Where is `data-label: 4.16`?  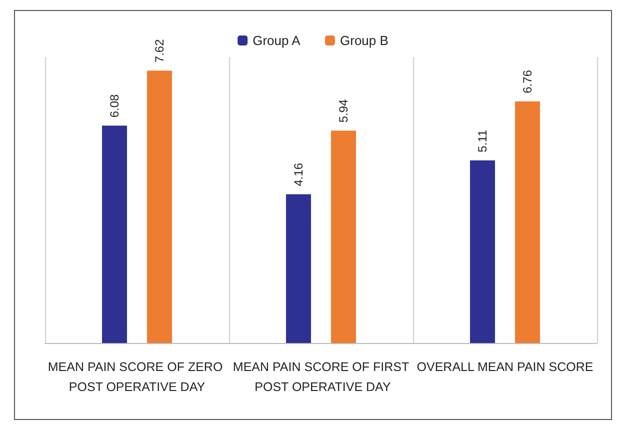
data-label: 4.16 is located at coordinates (299, 174).